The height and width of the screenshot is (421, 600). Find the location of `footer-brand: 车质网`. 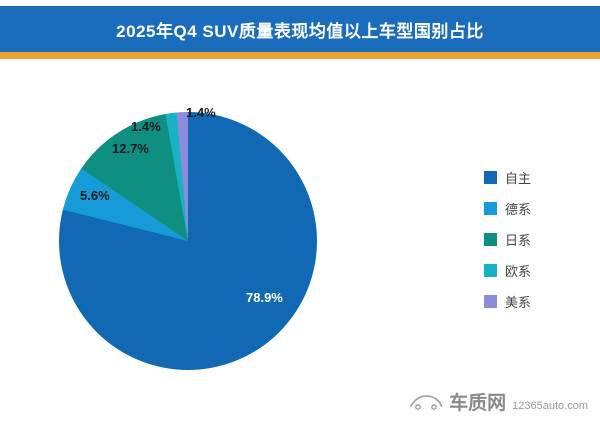

footer-brand: 车质网 is located at coordinates (478, 403).